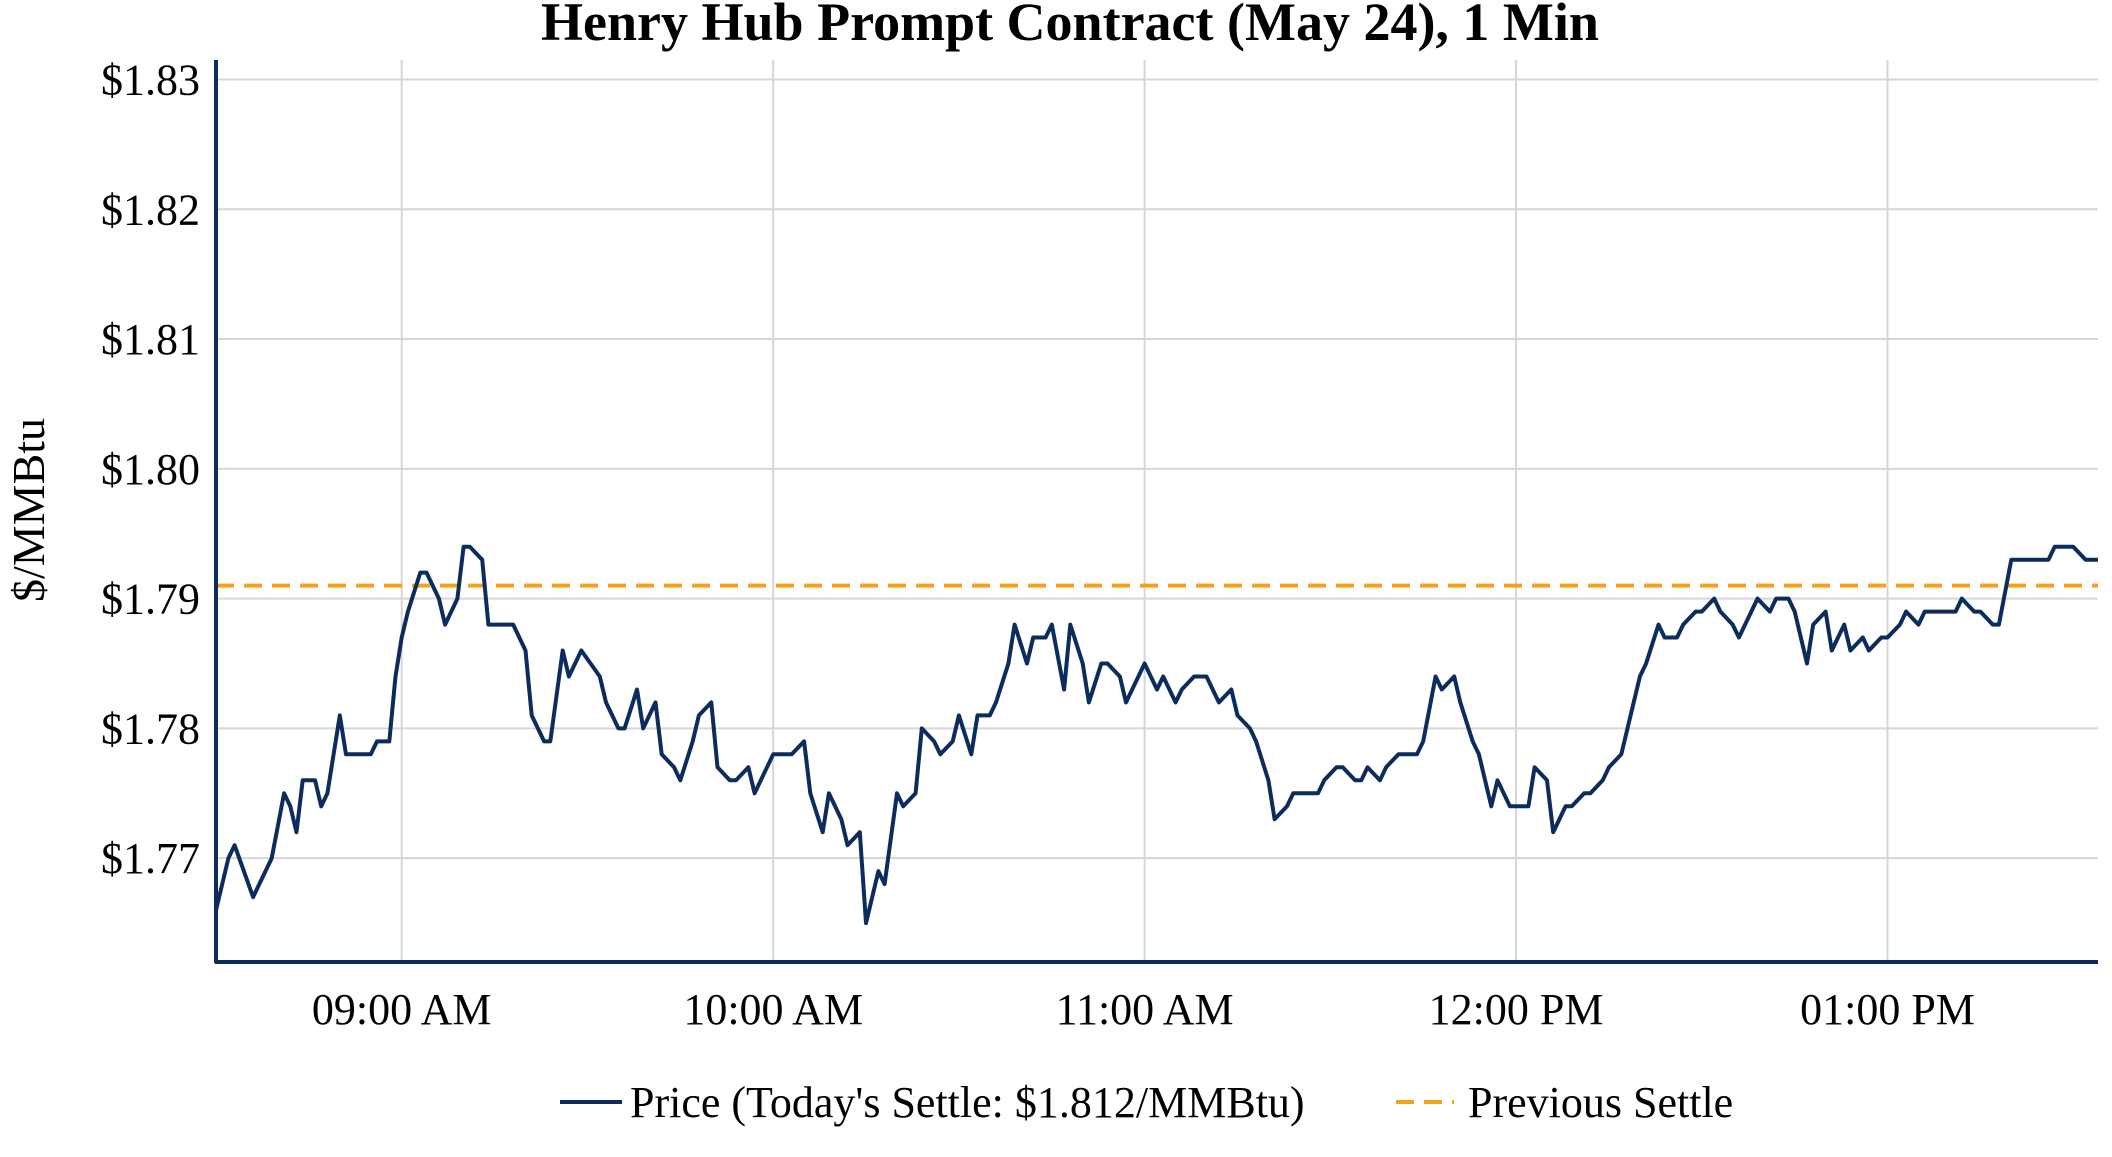 This screenshot has width=2112, height=1157. What do you see at coordinates (1887, 1009) in the screenshot?
I see `x-tick-label: 01:00 PM` at bounding box center [1887, 1009].